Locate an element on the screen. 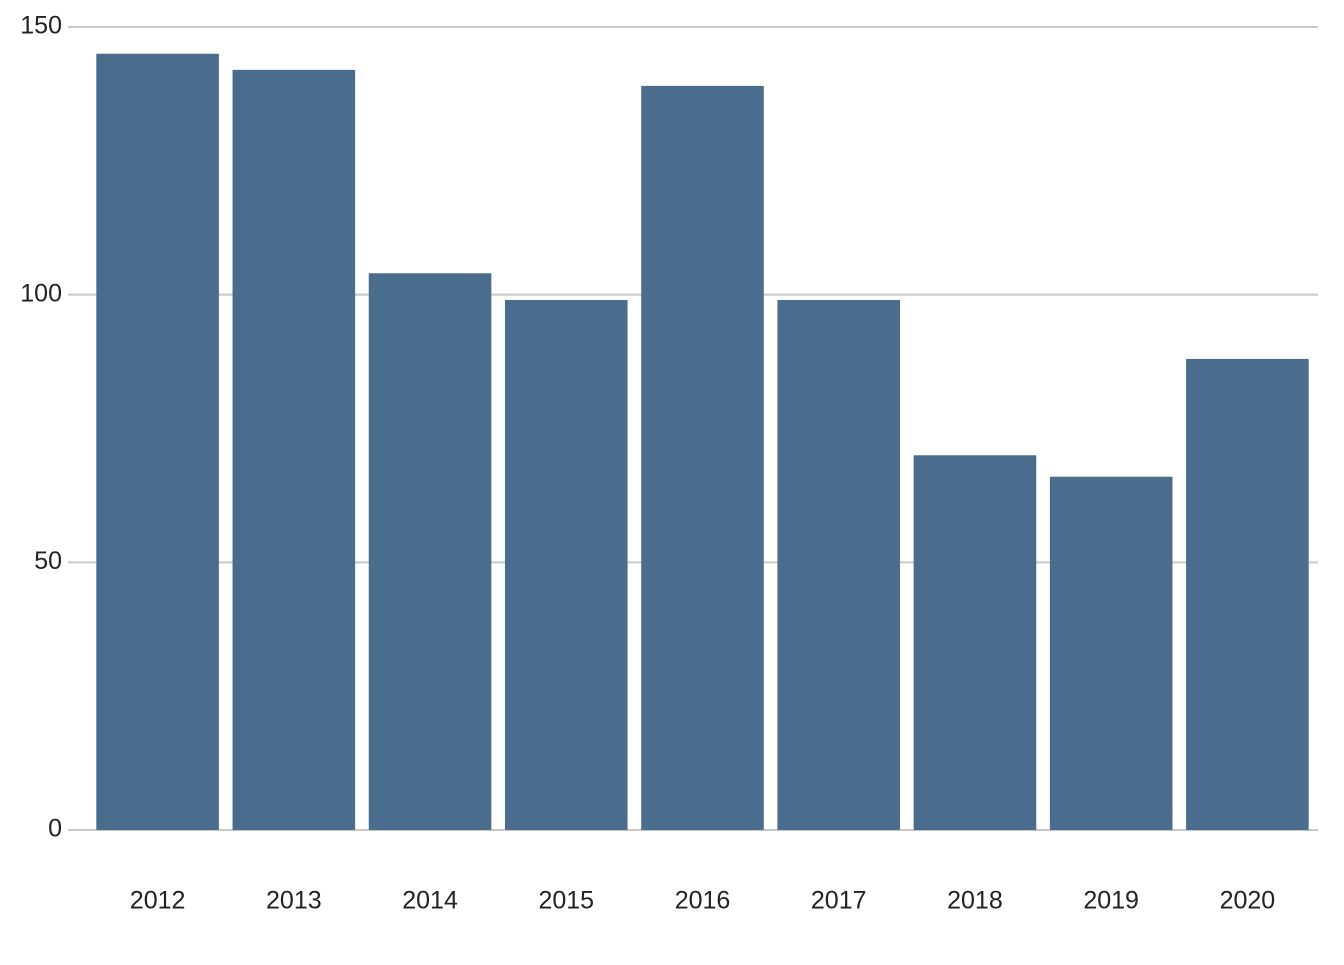 This screenshot has height=965, width=1344. y-tick-label: 50 is located at coordinates (48, 561).